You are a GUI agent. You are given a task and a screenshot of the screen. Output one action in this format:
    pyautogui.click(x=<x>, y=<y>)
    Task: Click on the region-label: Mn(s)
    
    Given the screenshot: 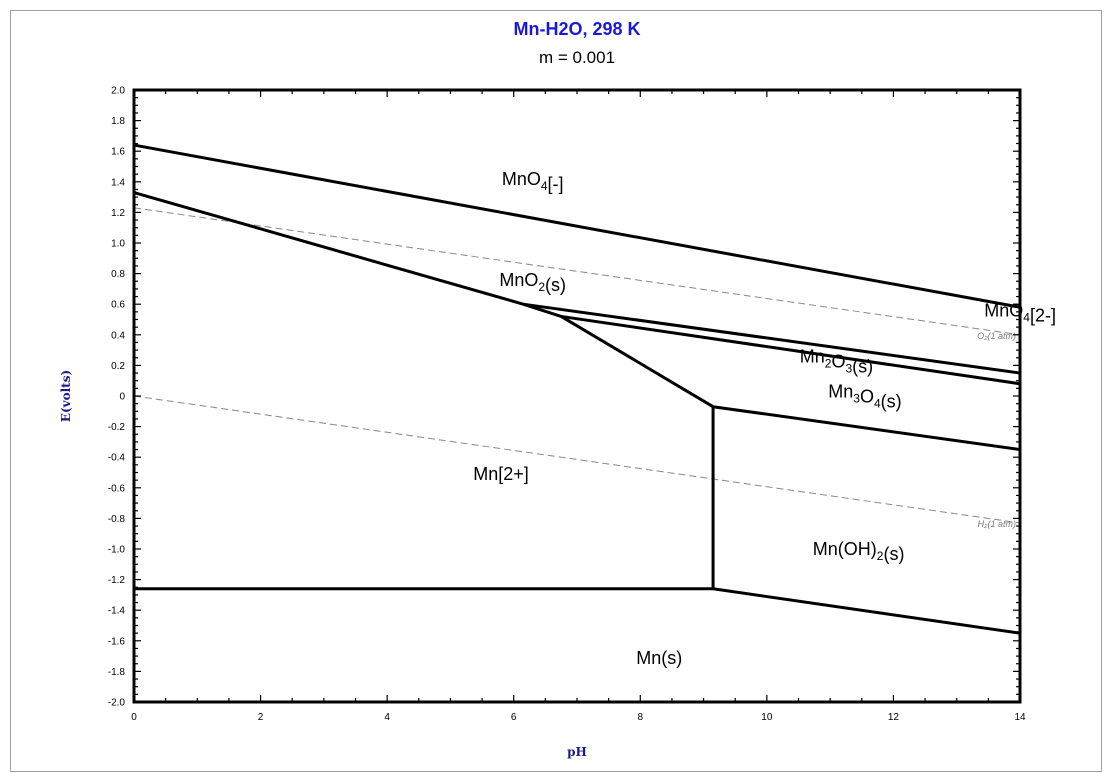 What is the action you would take?
    pyautogui.click(x=659, y=658)
    